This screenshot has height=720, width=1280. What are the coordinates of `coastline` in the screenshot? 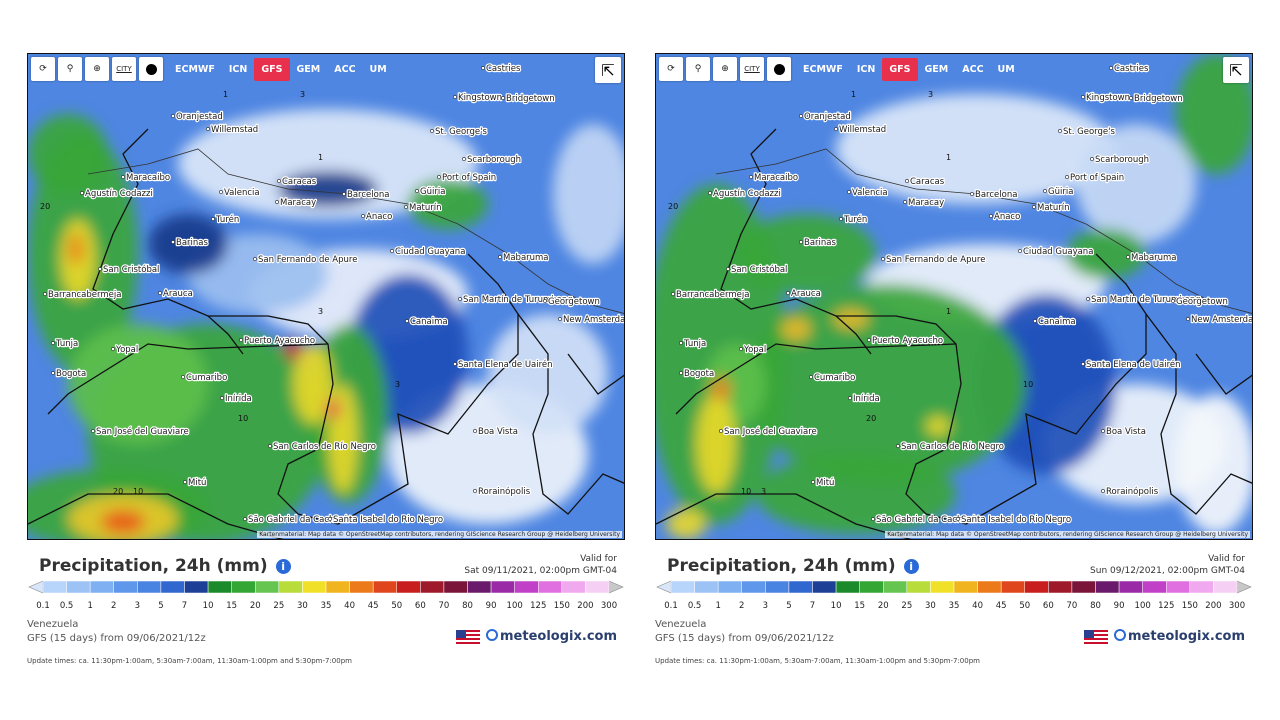 It's located at (983, 231).